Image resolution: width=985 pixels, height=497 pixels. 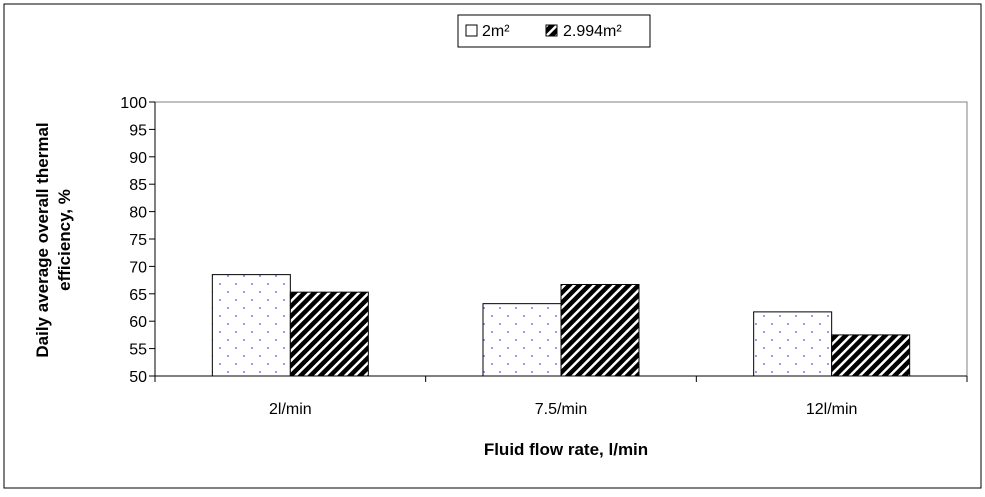 What do you see at coordinates (592, 31) in the screenshot?
I see `legend-label-2994m2: 2.994m²` at bounding box center [592, 31].